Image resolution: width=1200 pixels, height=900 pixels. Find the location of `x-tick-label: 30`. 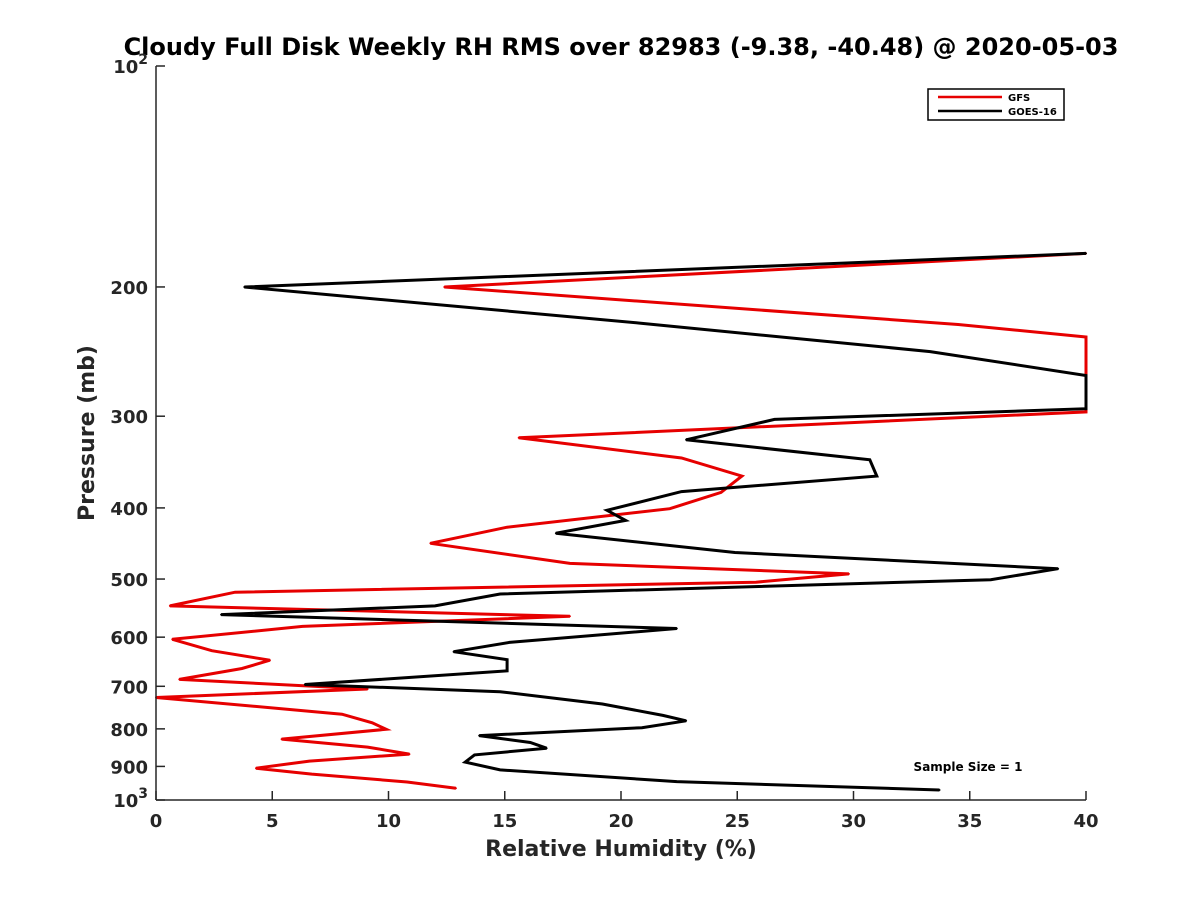

x-tick-label: 30 is located at coordinates (853, 821).